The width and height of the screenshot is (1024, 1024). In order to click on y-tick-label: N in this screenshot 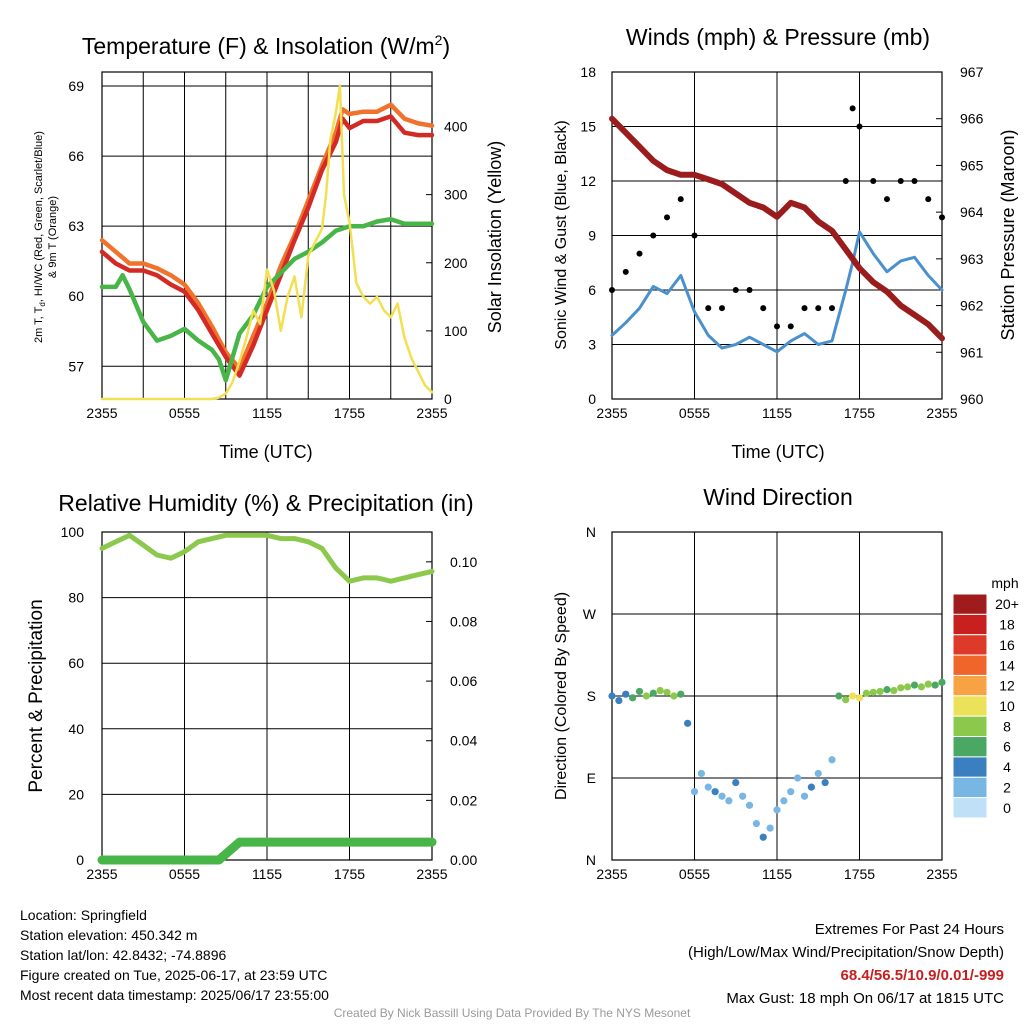, I will do `click(591, 532)`.